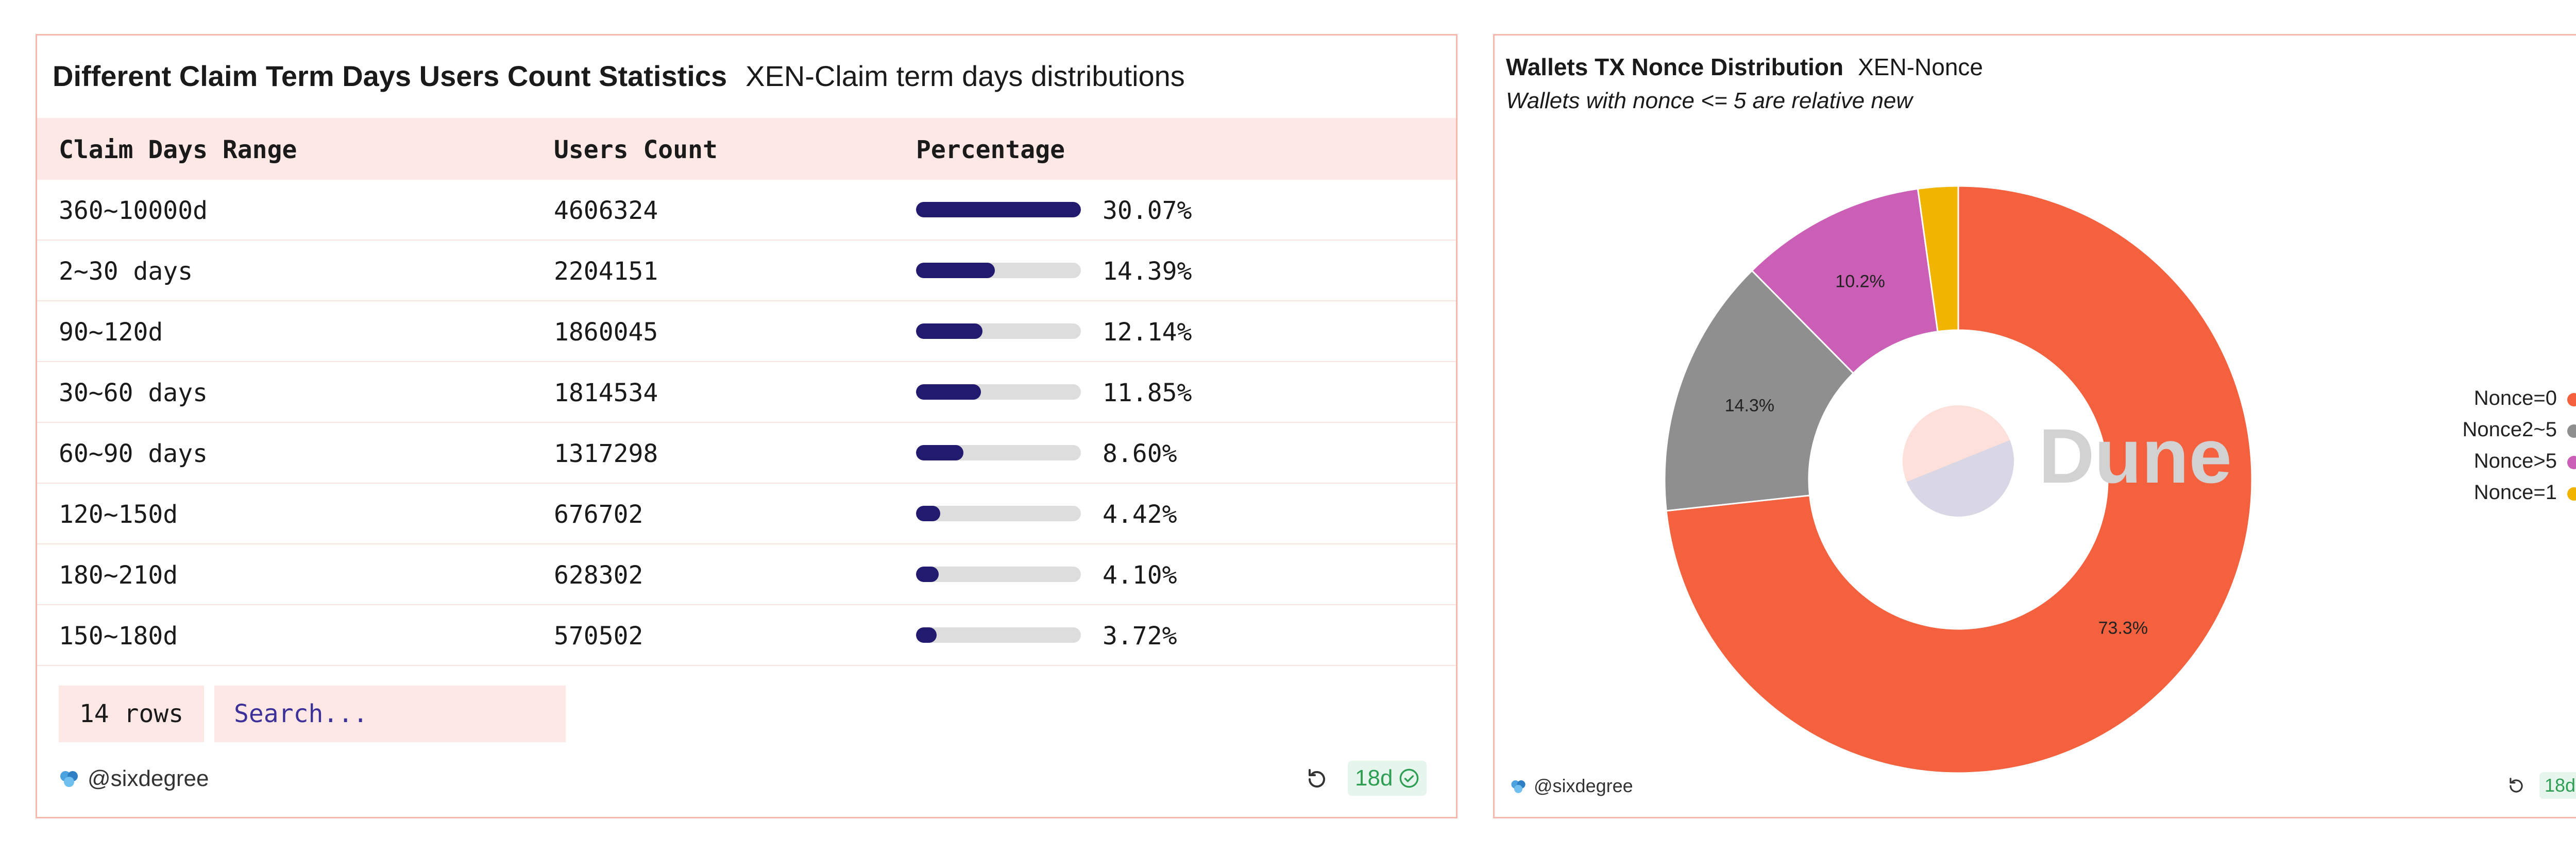  What do you see at coordinates (606, 393) in the screenshot?
I see `cell-users-count: 1814534` at bounding box center [606, 393].